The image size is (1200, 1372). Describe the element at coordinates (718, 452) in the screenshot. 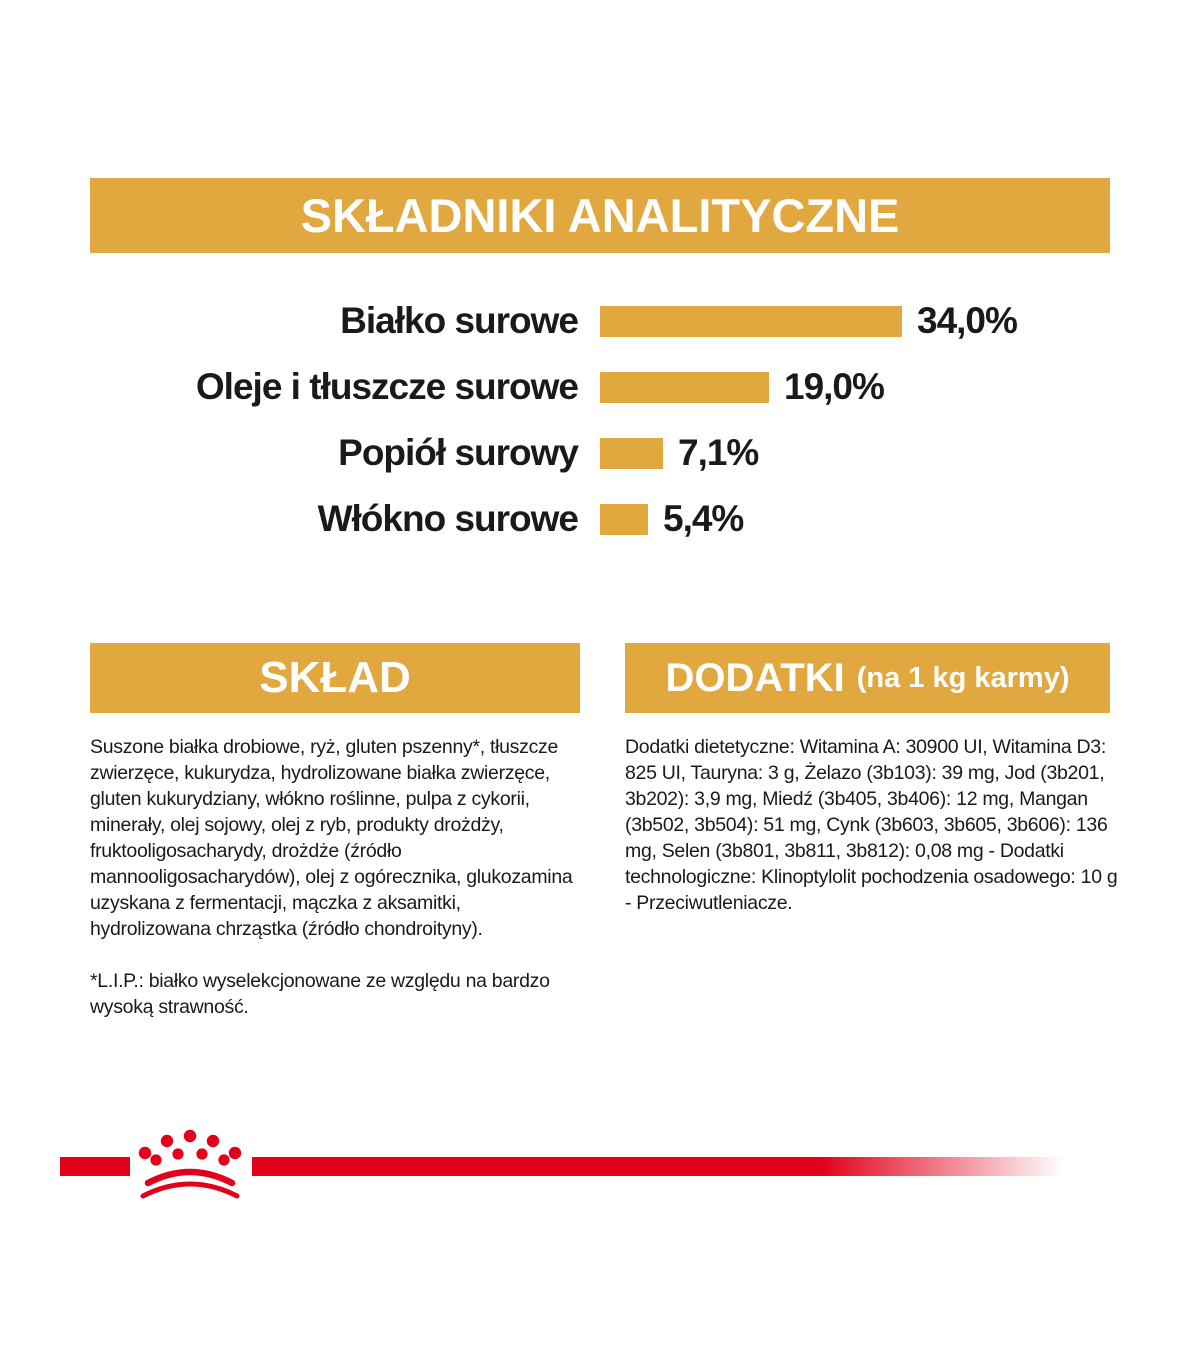

I see `chart-value-label: 7,1%` at that location.